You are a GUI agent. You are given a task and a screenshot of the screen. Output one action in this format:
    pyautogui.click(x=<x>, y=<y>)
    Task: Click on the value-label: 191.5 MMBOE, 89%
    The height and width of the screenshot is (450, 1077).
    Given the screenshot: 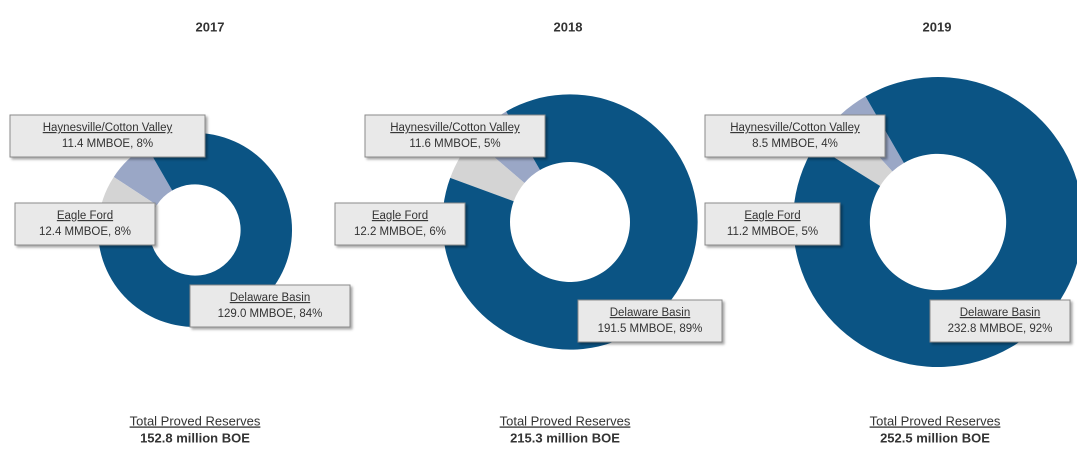 What is the action you would take?
    pyautogui.click(x=650, y=329)
    